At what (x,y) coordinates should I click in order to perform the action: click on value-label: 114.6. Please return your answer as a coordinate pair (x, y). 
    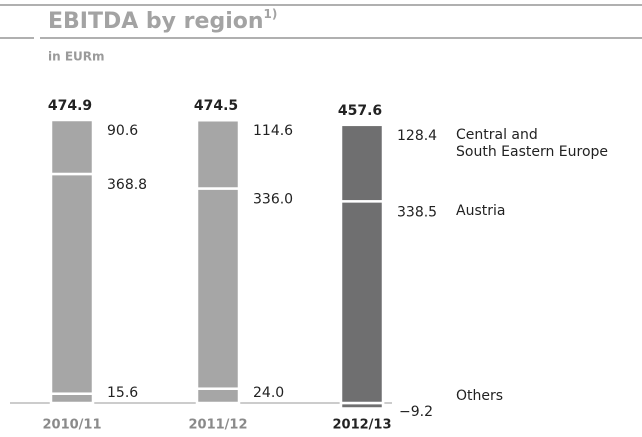
    Looking at the image, I should click on (273, 131).